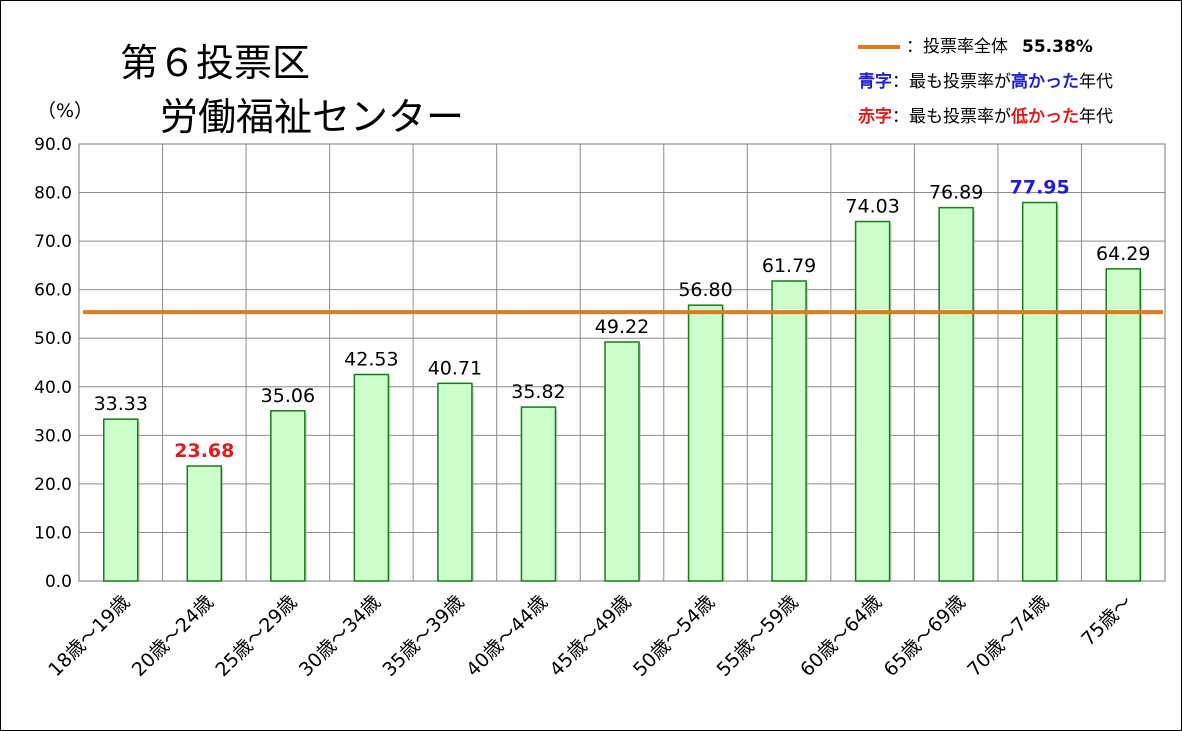 Image resolution: width=1182 pixels, height=731 pixels. I want to click on data-label: 74.03, so click(872, 207).